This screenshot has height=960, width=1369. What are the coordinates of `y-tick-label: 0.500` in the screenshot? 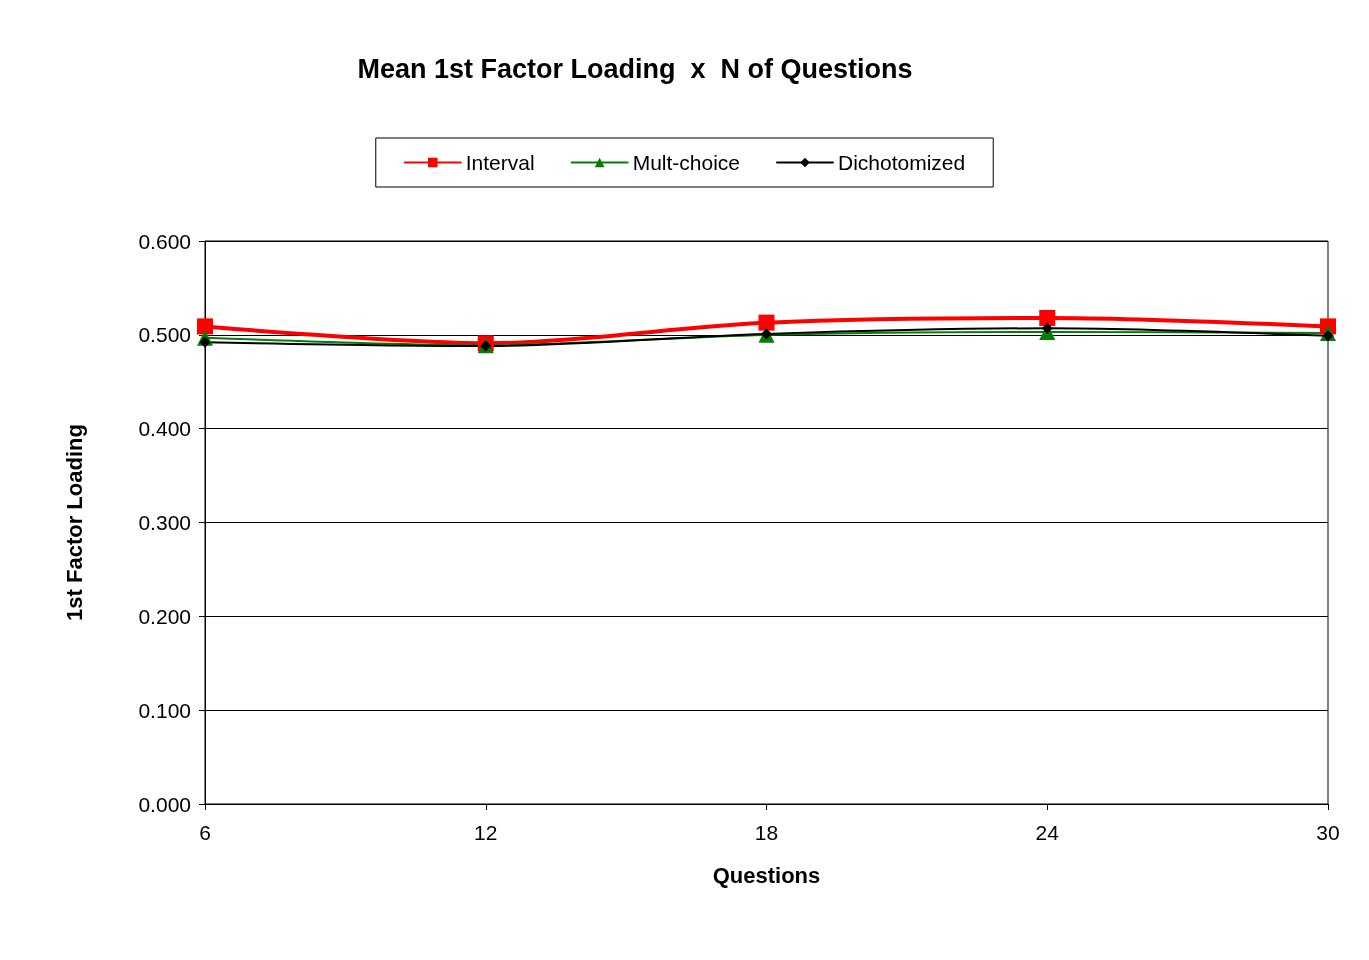 It's located at (164, 335).